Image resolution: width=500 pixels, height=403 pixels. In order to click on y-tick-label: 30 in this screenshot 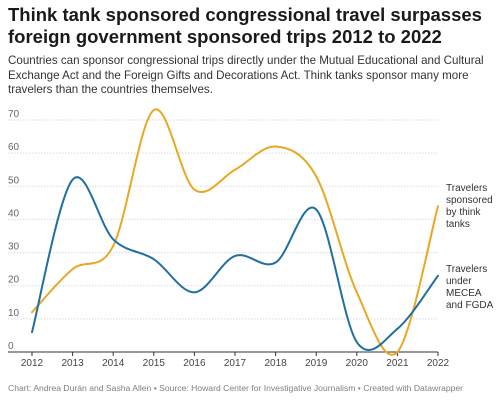, I will do `click(14, 247)`.